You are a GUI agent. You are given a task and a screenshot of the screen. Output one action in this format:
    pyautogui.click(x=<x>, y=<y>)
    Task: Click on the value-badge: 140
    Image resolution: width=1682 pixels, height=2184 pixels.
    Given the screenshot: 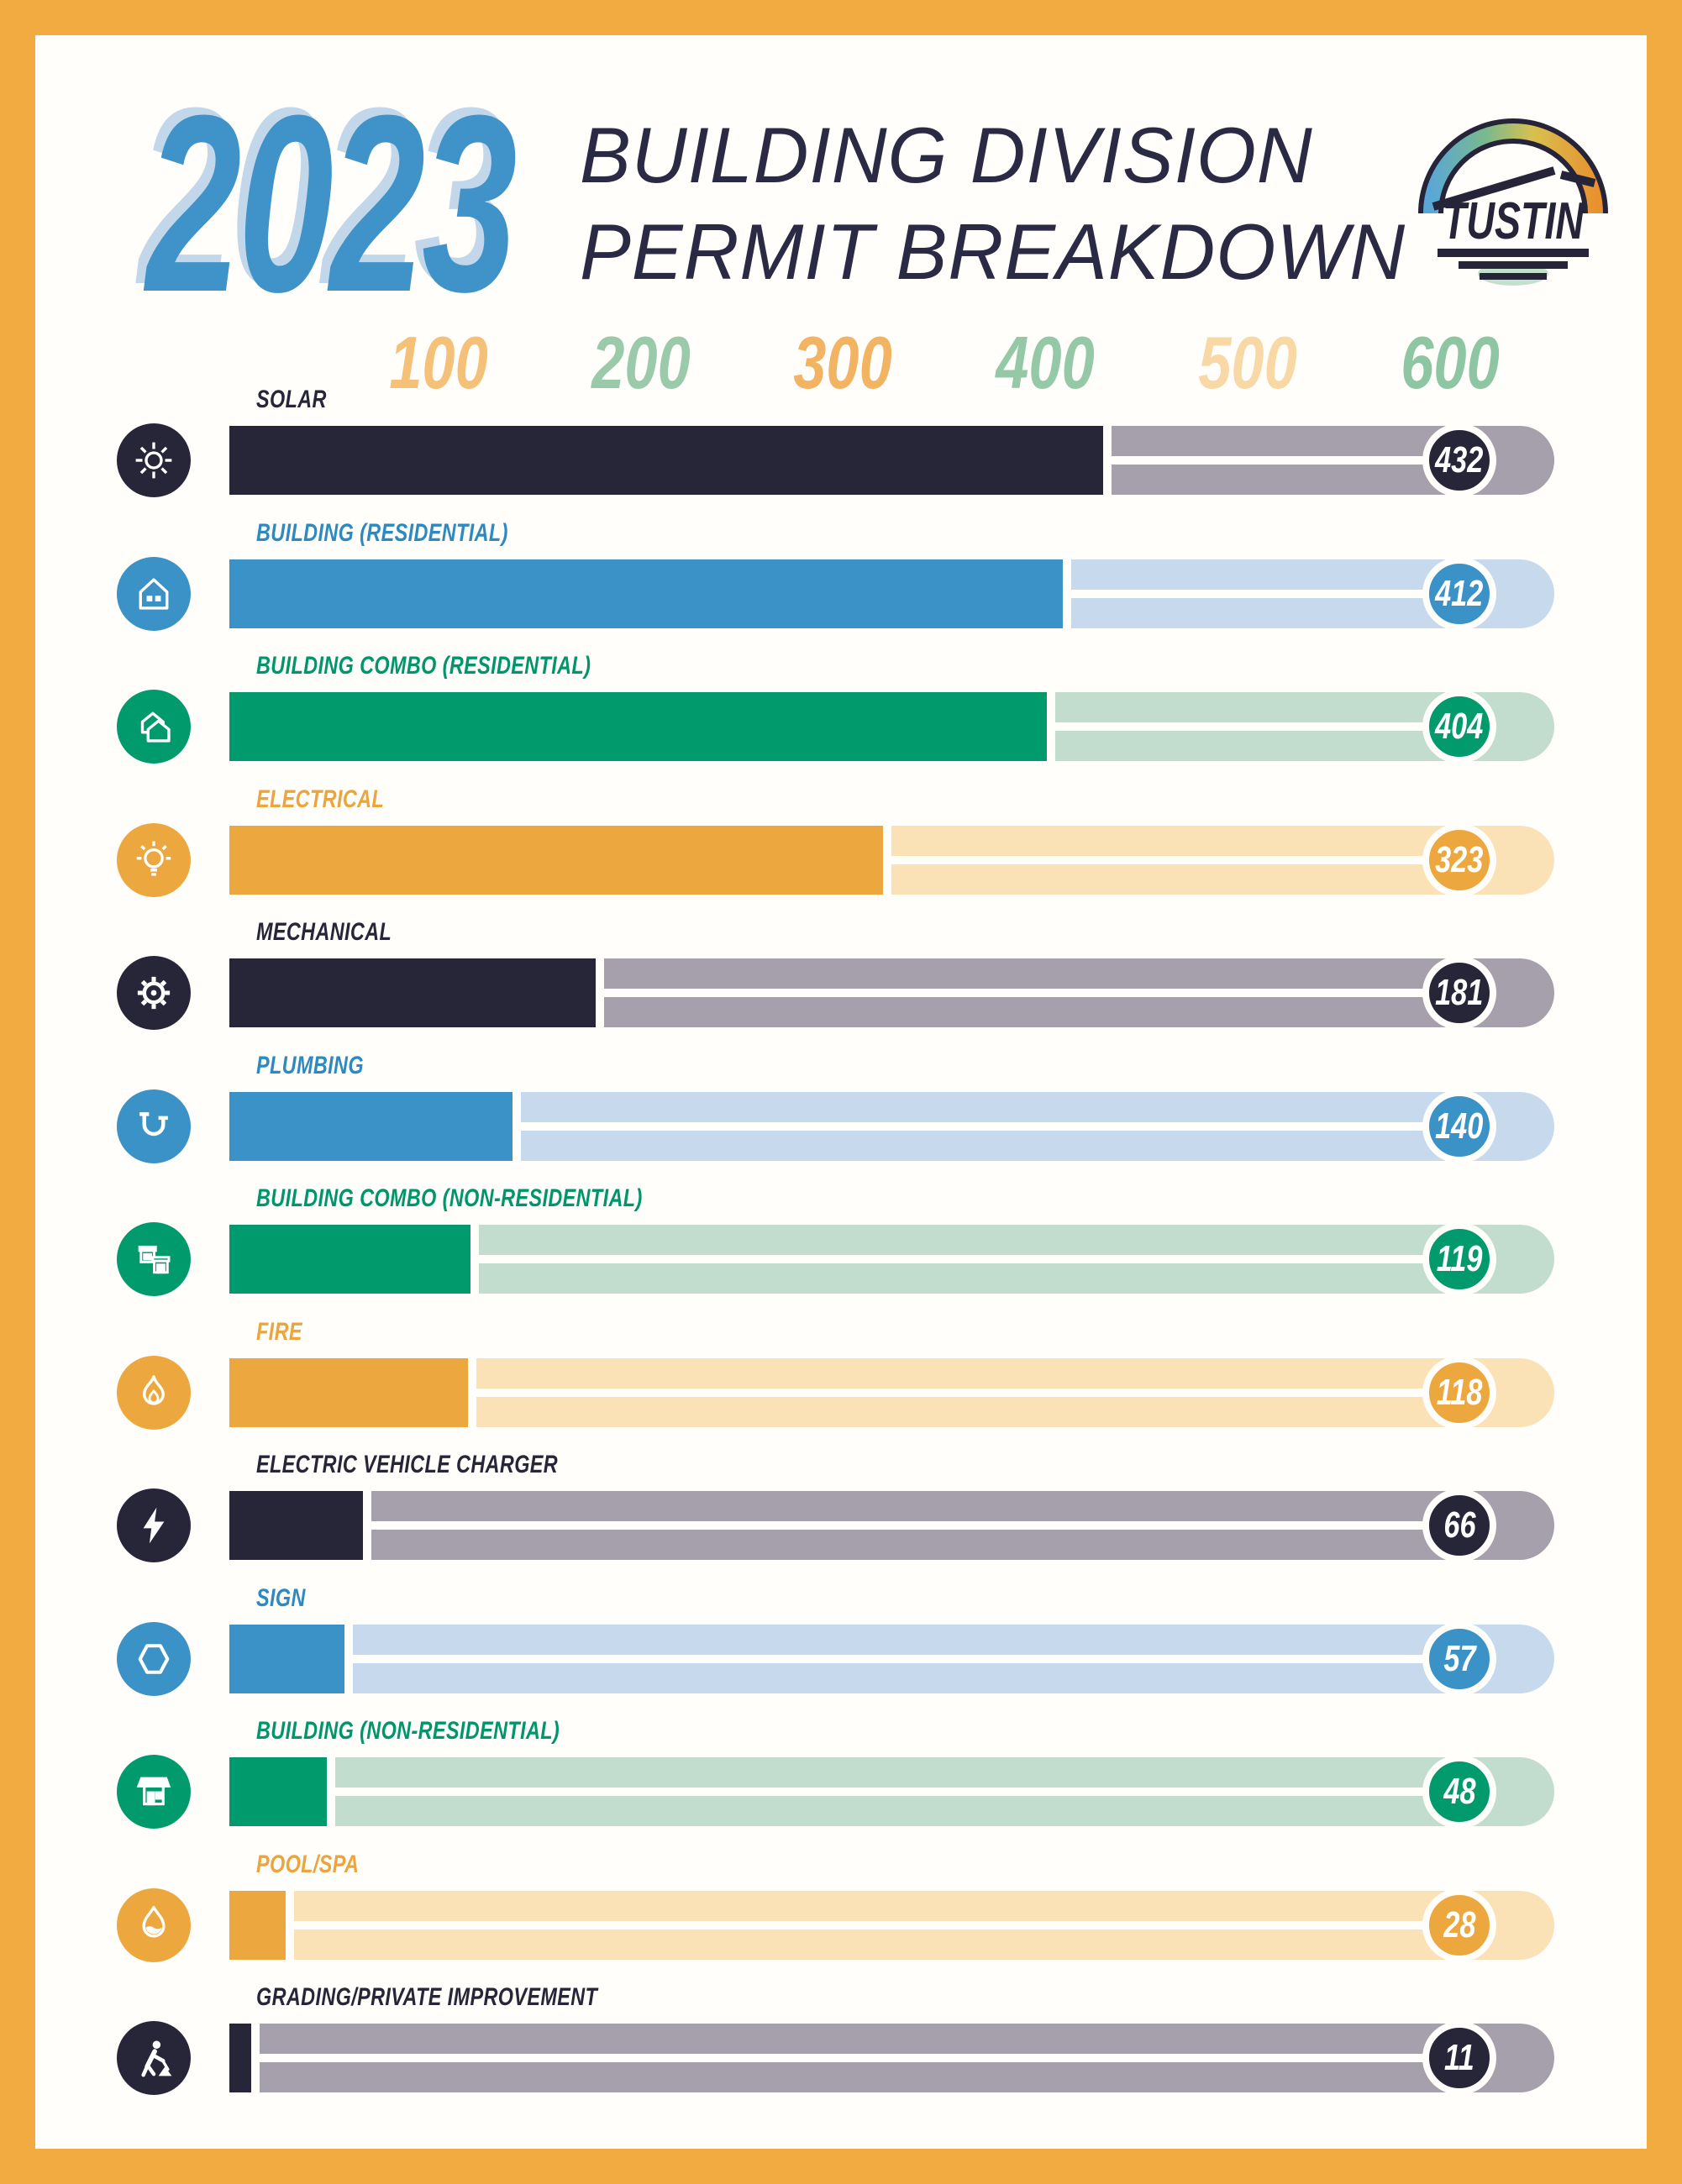 What is the action you would take?
    pyautogui.click(x=1459, y=1126)
    